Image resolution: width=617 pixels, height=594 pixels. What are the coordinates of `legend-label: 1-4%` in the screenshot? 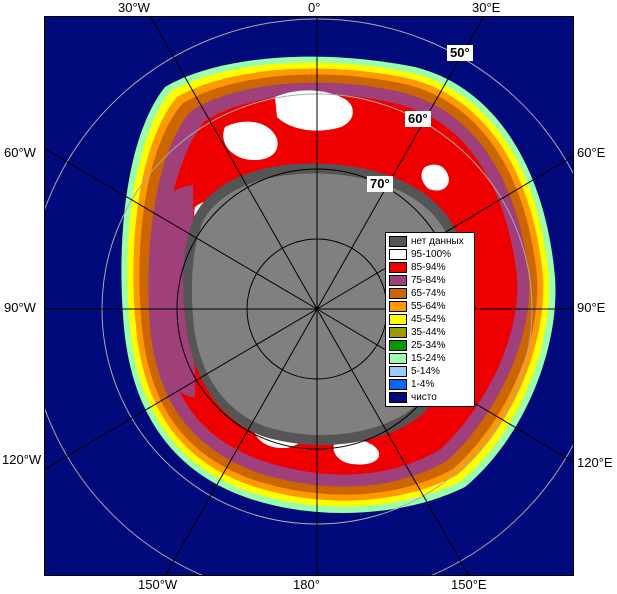 It's located at (423, 384).